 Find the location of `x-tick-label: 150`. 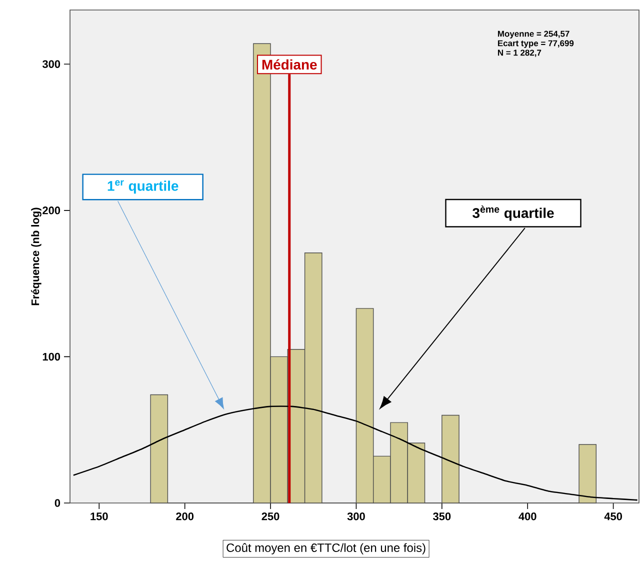

x-tick-label: 150 is located at coordinates (99, 516).